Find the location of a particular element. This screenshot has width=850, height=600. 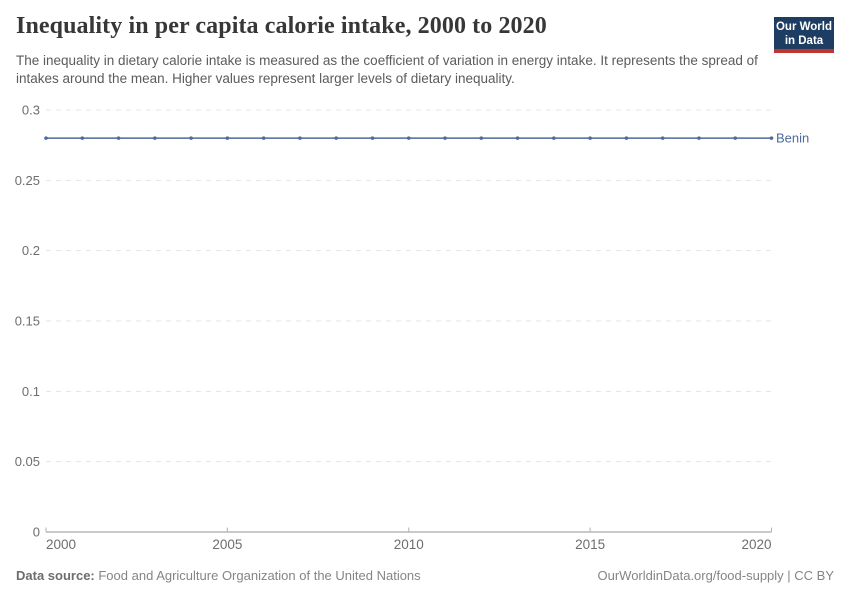

x-tick-label: 2000 is located at coordinates (61, 544).